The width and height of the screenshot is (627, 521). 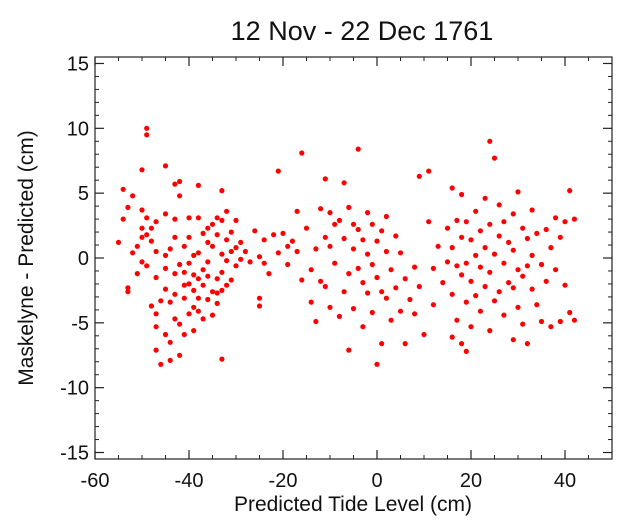 What do you see at coordinates (471, 481) in the screenshot?
I see `x-tick-label: 20` at bounding box center [471, 481].